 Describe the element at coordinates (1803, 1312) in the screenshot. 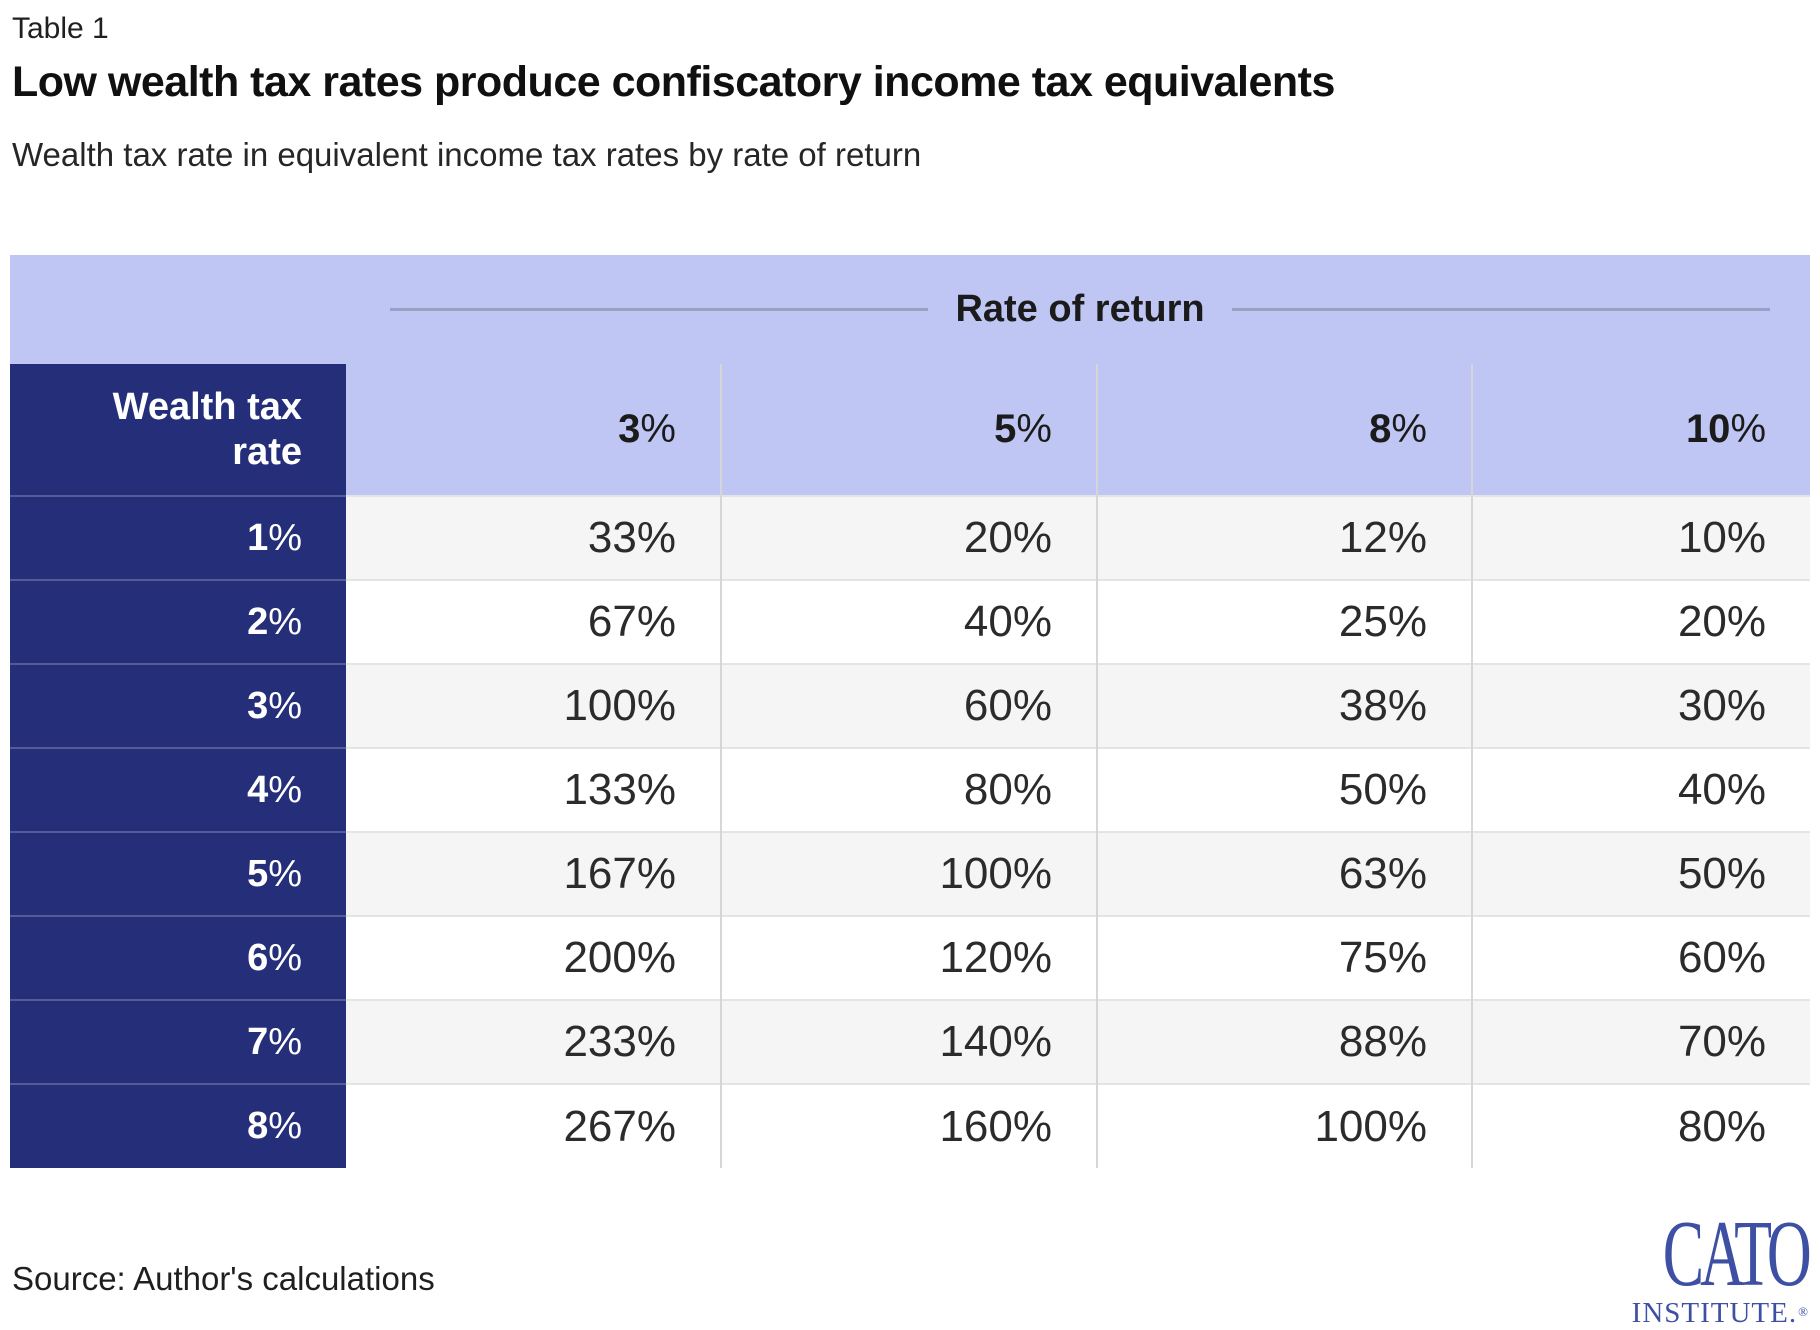

I see `registered-trademark-icon: ®` at that location.